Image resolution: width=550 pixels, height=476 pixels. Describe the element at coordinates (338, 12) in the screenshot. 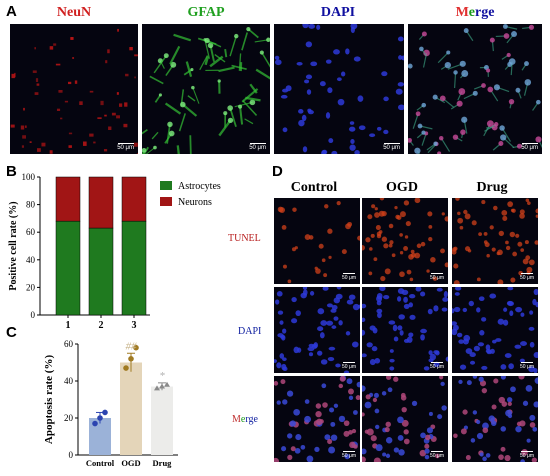

I see `dapi-label: DAPI` at that location.